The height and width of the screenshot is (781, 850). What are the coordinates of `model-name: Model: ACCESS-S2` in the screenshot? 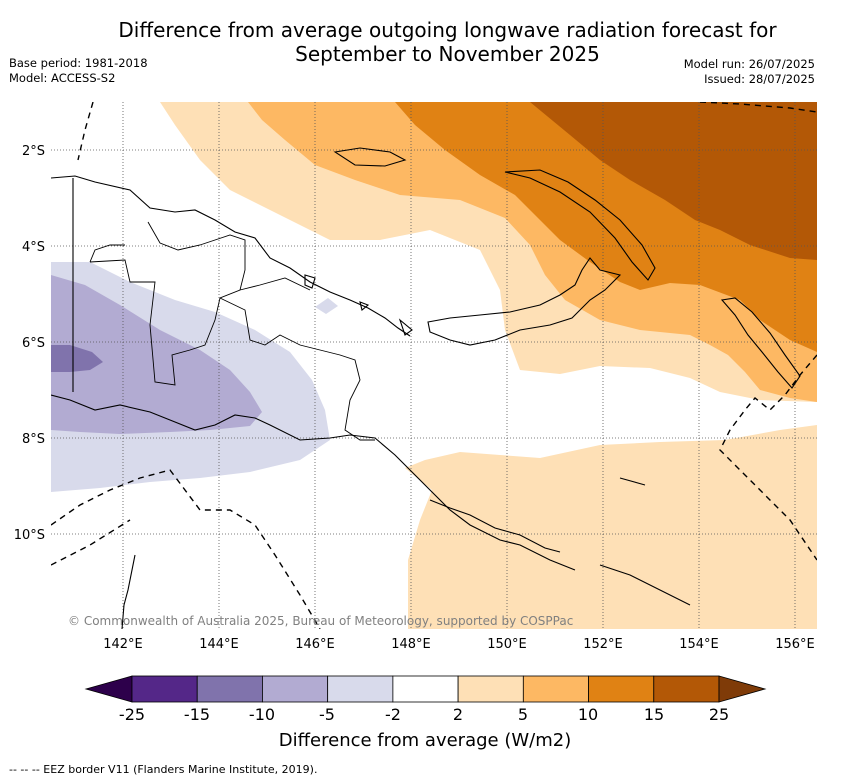 It's located at (62, 78).